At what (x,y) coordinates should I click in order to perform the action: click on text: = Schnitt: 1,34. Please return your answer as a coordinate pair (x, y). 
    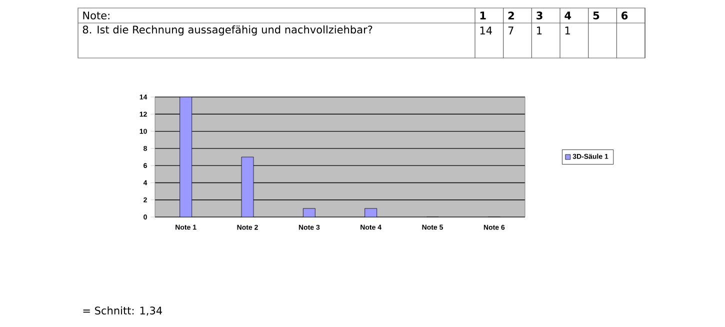
    Looking at the image, I should click on (122, 311).